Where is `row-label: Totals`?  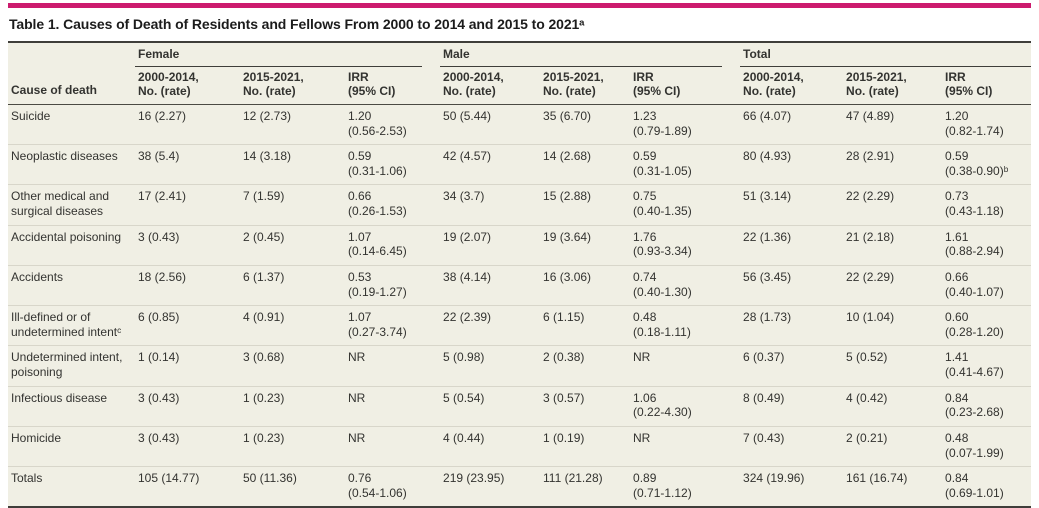
row-label: Totals is located at coordinates (71, 487).